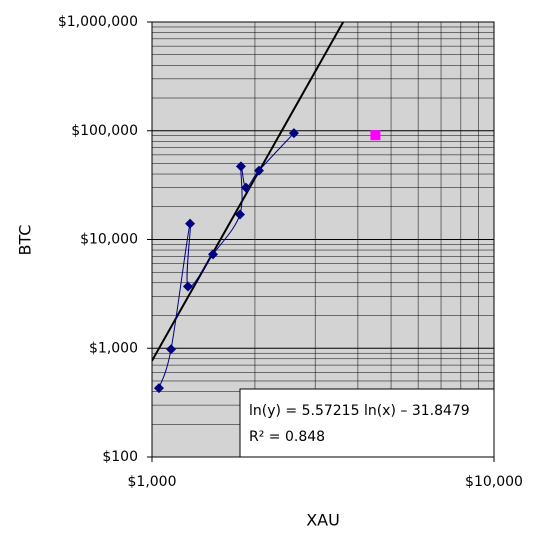 The image size is (537, 547). What do you see at coordinates (104, 131) in the screenshot?
I see `y-tick-label: $100,000` at bounding box center [104, 131].